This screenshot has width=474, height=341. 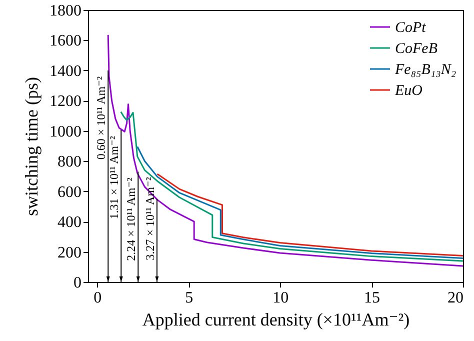 What do you see at coordinates (131, 219) in the screenshot?
I see `annotation: 2.24 × 10¹¹ Am⁻²` at bounding box center [131, 219].